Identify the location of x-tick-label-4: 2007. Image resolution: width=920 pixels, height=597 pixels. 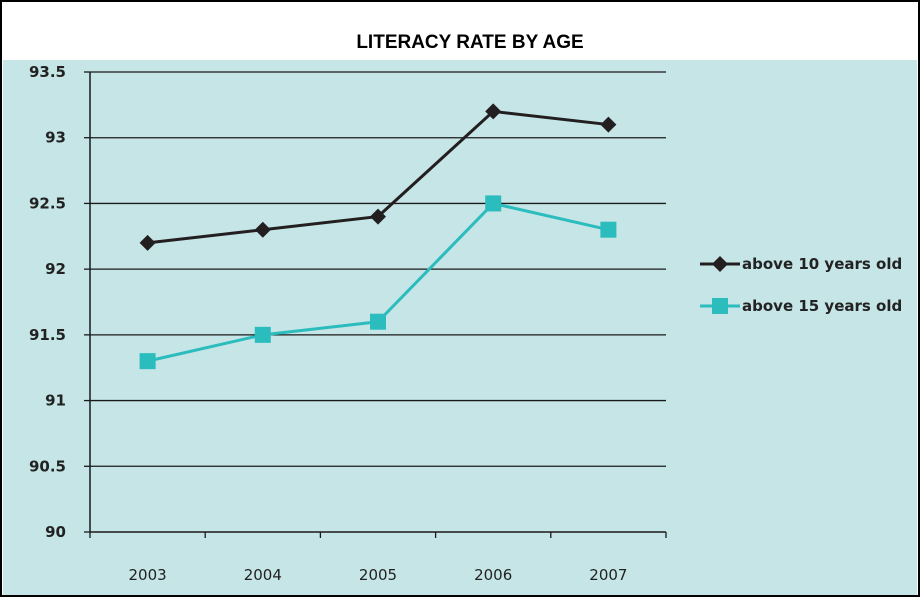
(608, 575).